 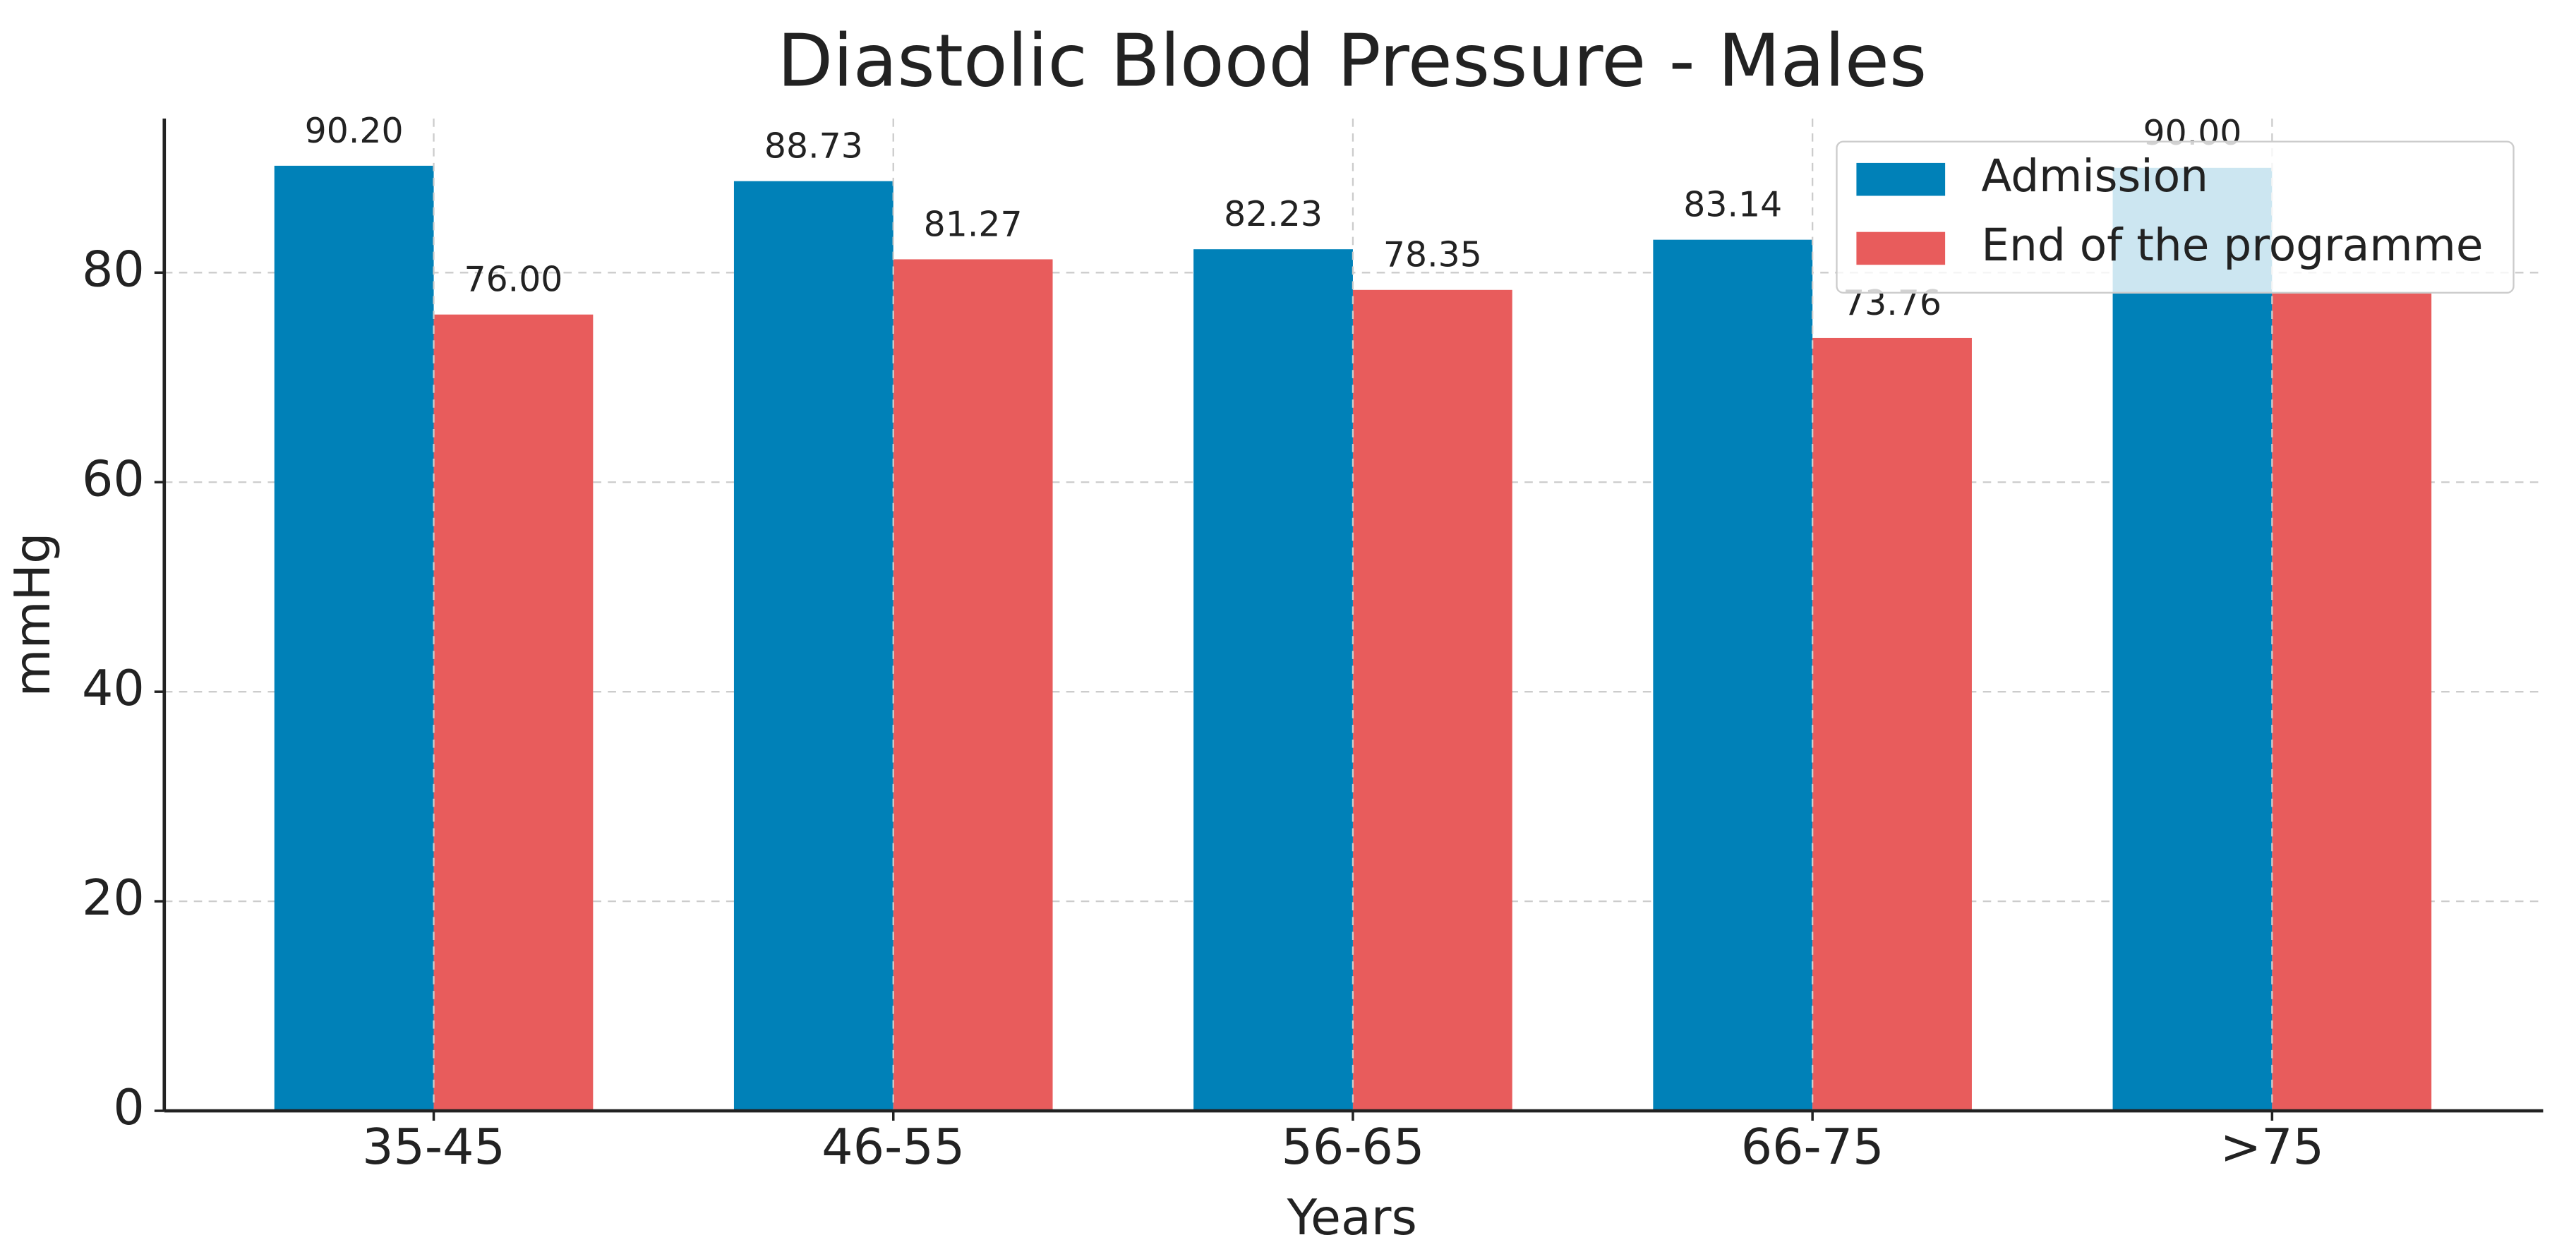 I want to click on legend-box, so click(x=2175, y=217).